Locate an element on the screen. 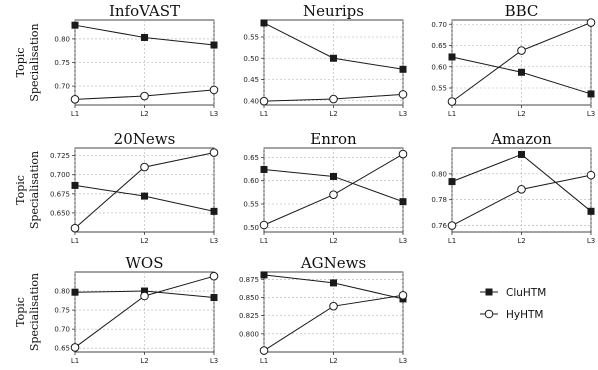  y-tick-label: 0.55 is located at coordinates (439, 89).